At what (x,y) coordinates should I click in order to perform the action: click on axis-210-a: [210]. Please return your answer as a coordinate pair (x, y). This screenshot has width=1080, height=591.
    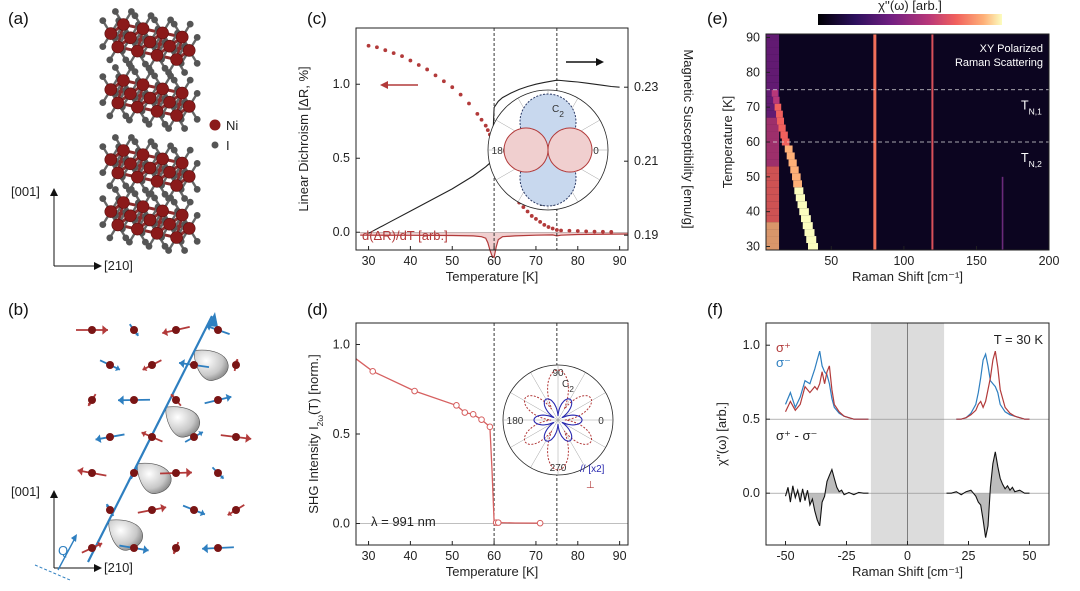
    Looking at the image, I should click on (118, 265).